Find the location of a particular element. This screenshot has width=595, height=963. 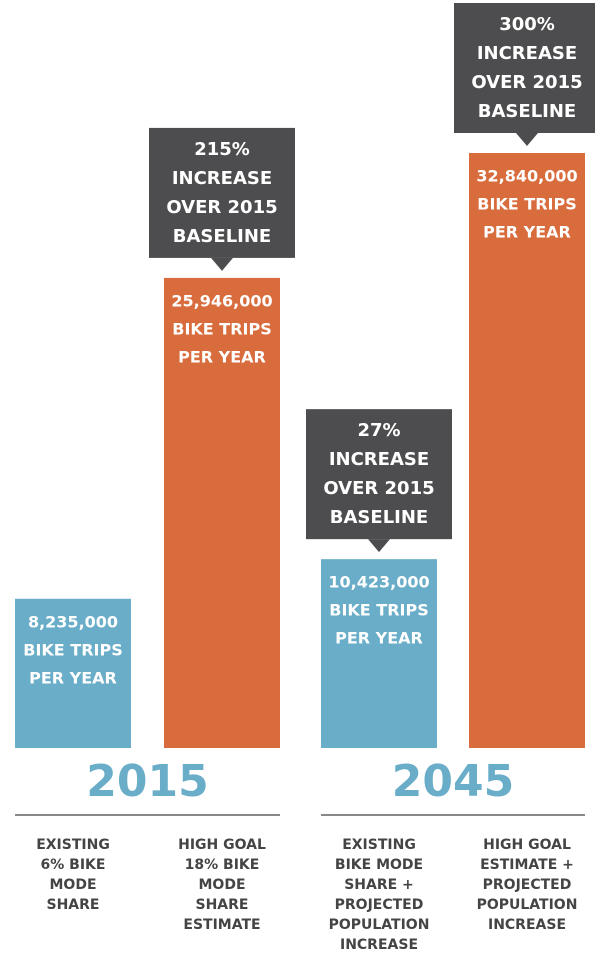

year-label: 2015 is located at coordinates (147, 781).